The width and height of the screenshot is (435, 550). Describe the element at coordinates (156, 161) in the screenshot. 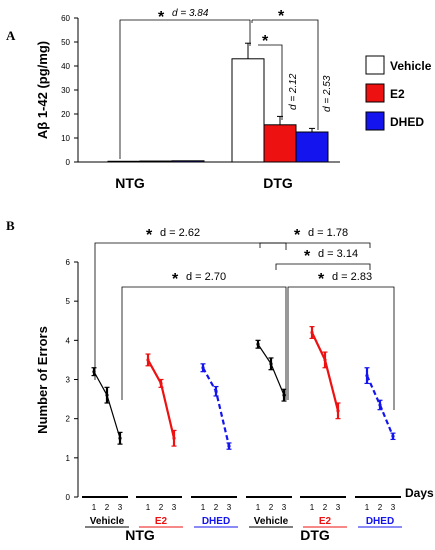

I see `bar-e2-ntg` at that location.